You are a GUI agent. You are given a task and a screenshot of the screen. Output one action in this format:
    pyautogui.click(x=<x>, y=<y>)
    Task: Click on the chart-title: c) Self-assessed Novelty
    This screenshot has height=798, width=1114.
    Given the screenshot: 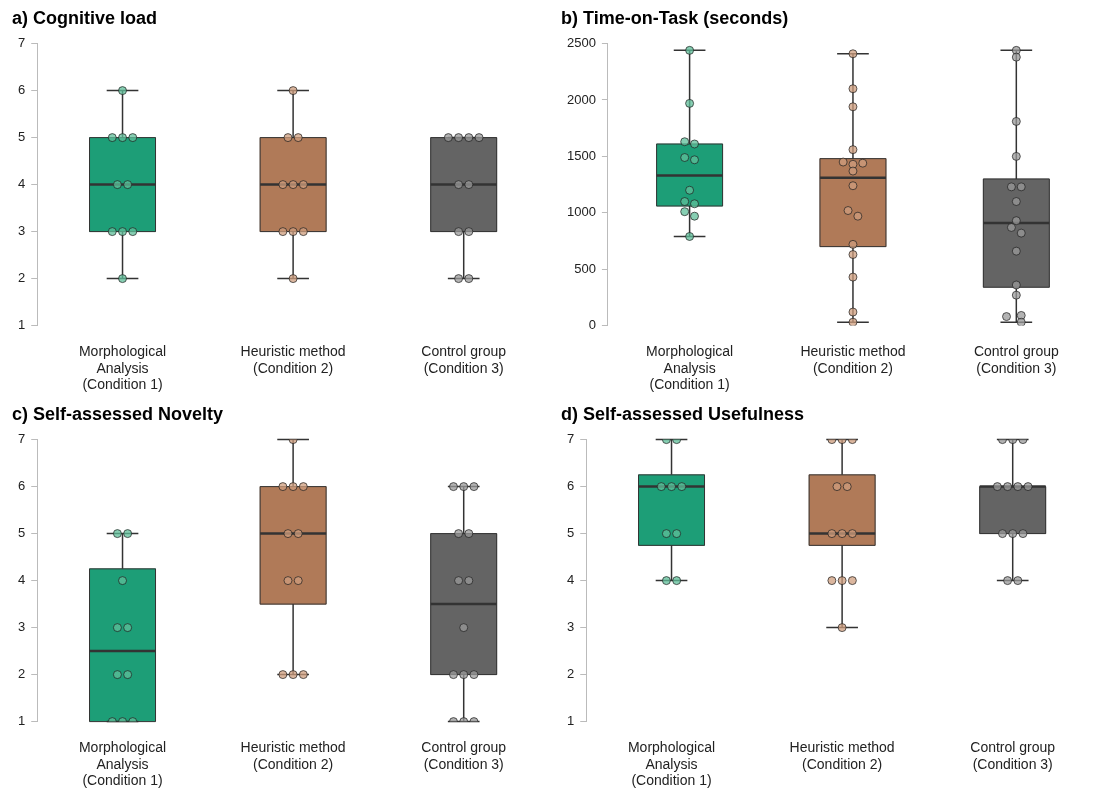 What is the action you would take?
    pyautogui.click(x=118, y=413)
    